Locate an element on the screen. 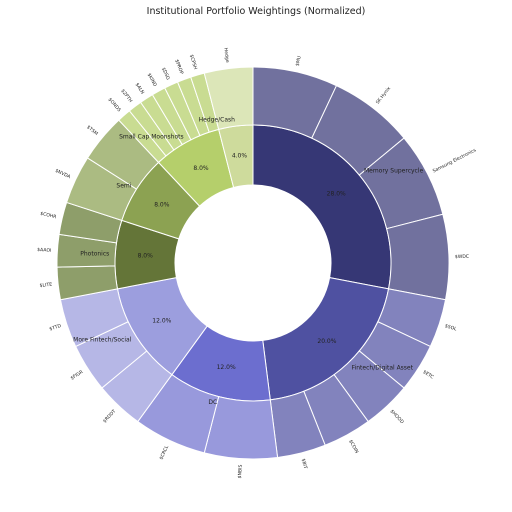  holding-label: $TTD is located at coordinates (56, 328).